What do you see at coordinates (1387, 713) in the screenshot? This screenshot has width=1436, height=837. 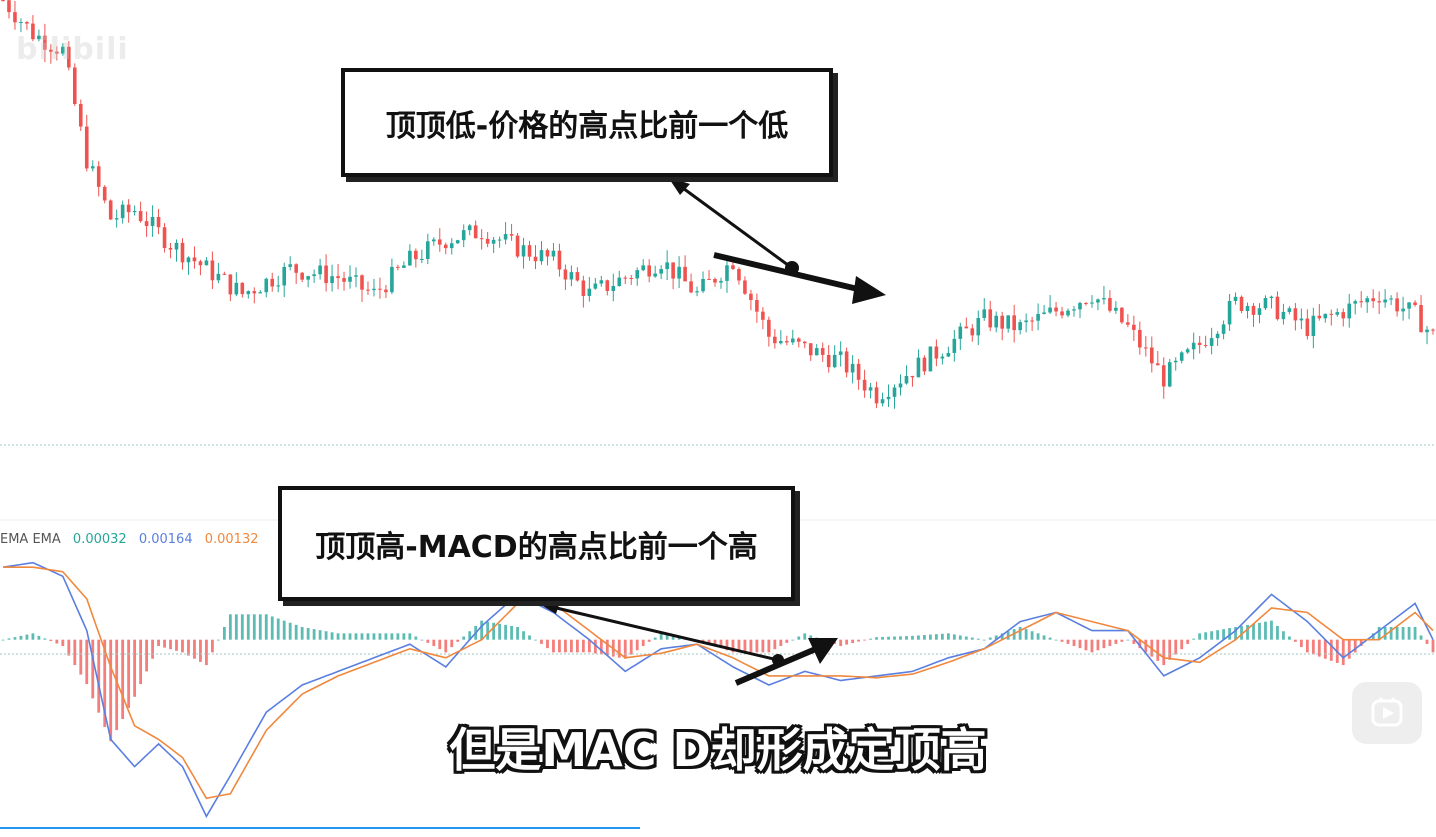 I see `play-button` at bounding box center [1387, 713].